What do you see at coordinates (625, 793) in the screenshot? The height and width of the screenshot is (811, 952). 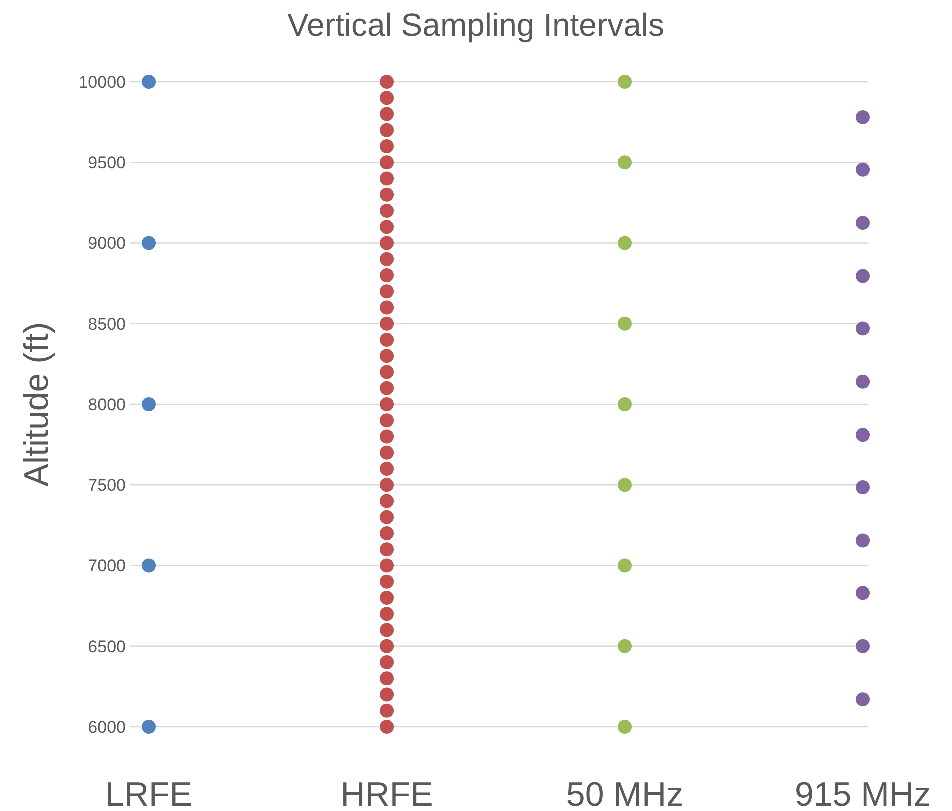 I see `x-tick-label: 50 MHz` at bounding box center [625, 793].